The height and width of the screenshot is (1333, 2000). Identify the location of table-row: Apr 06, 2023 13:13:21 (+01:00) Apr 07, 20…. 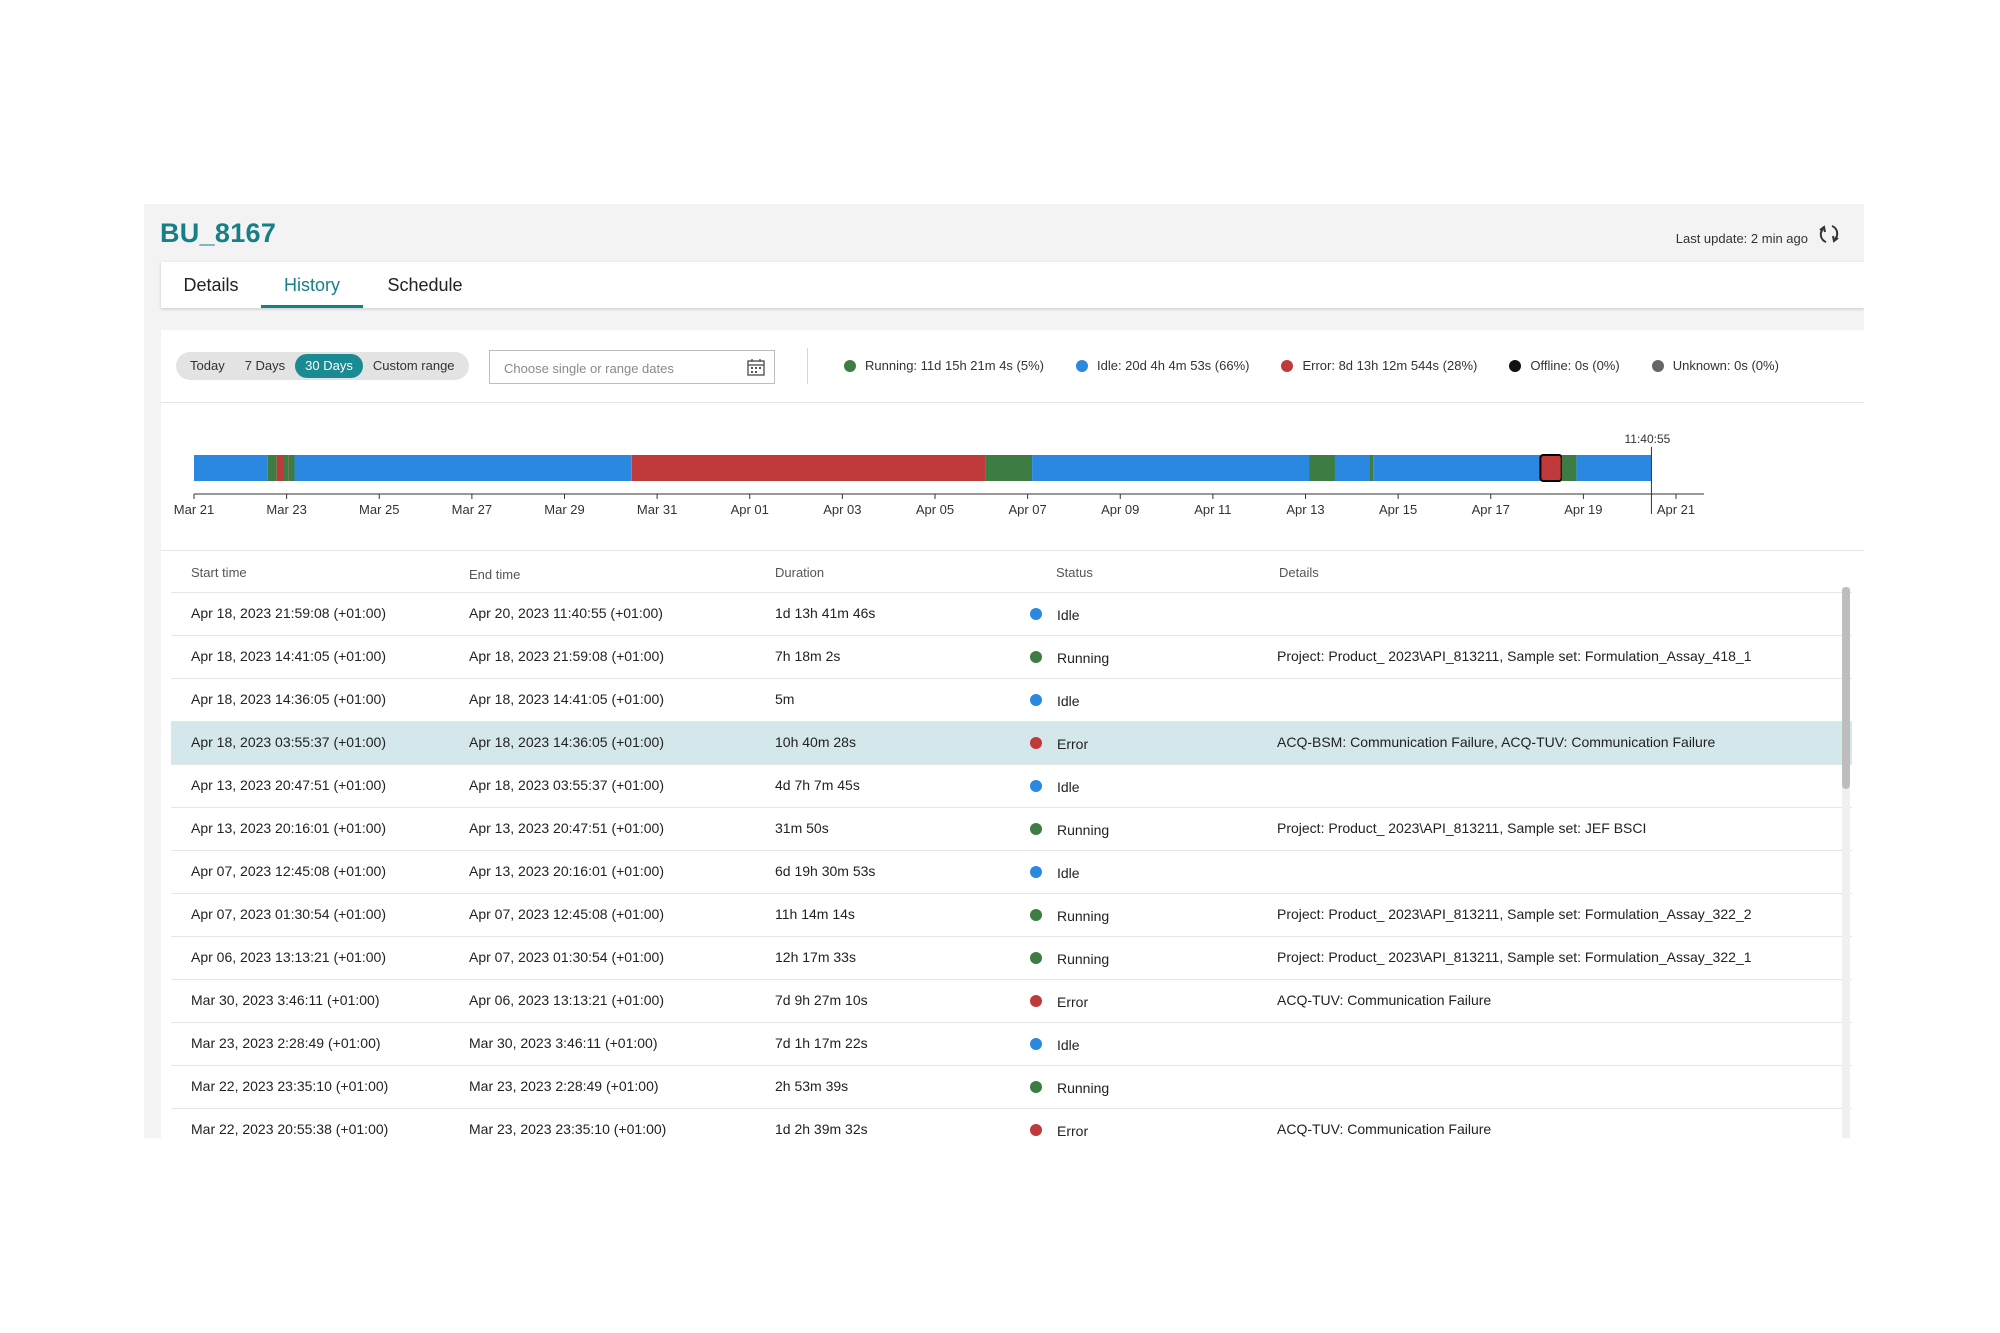
(1011, 957).